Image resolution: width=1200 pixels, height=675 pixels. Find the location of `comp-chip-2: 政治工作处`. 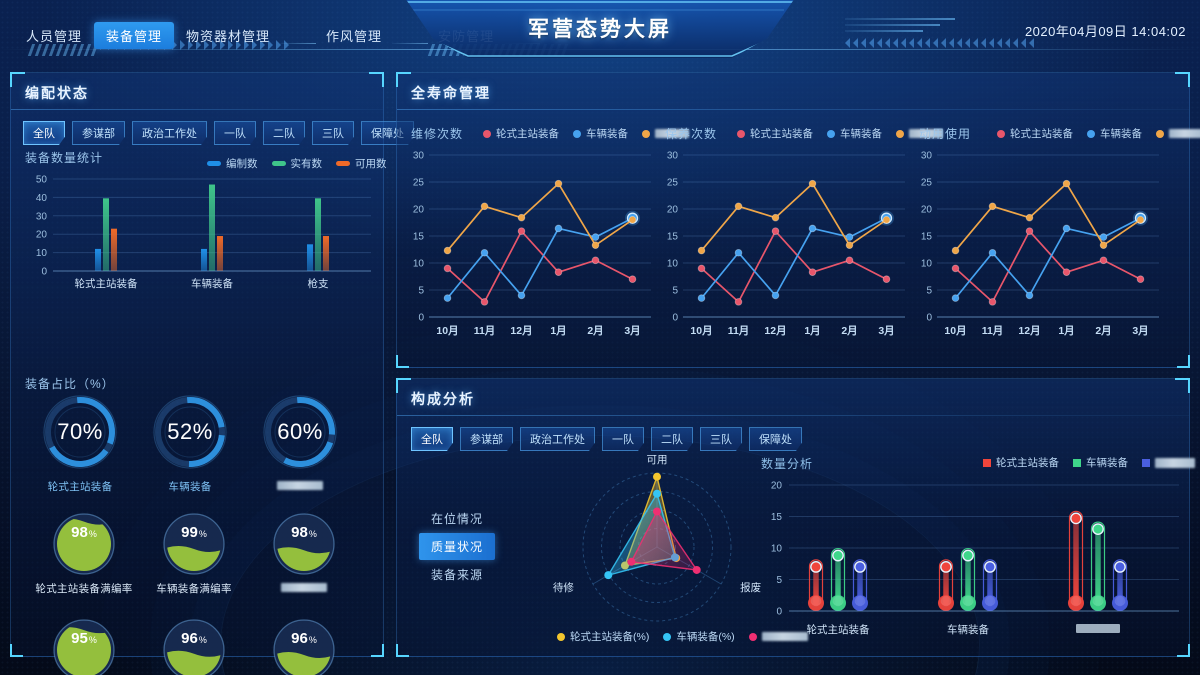

comp-chip-2: 政治工作处 is located at coordinates (557, 439).